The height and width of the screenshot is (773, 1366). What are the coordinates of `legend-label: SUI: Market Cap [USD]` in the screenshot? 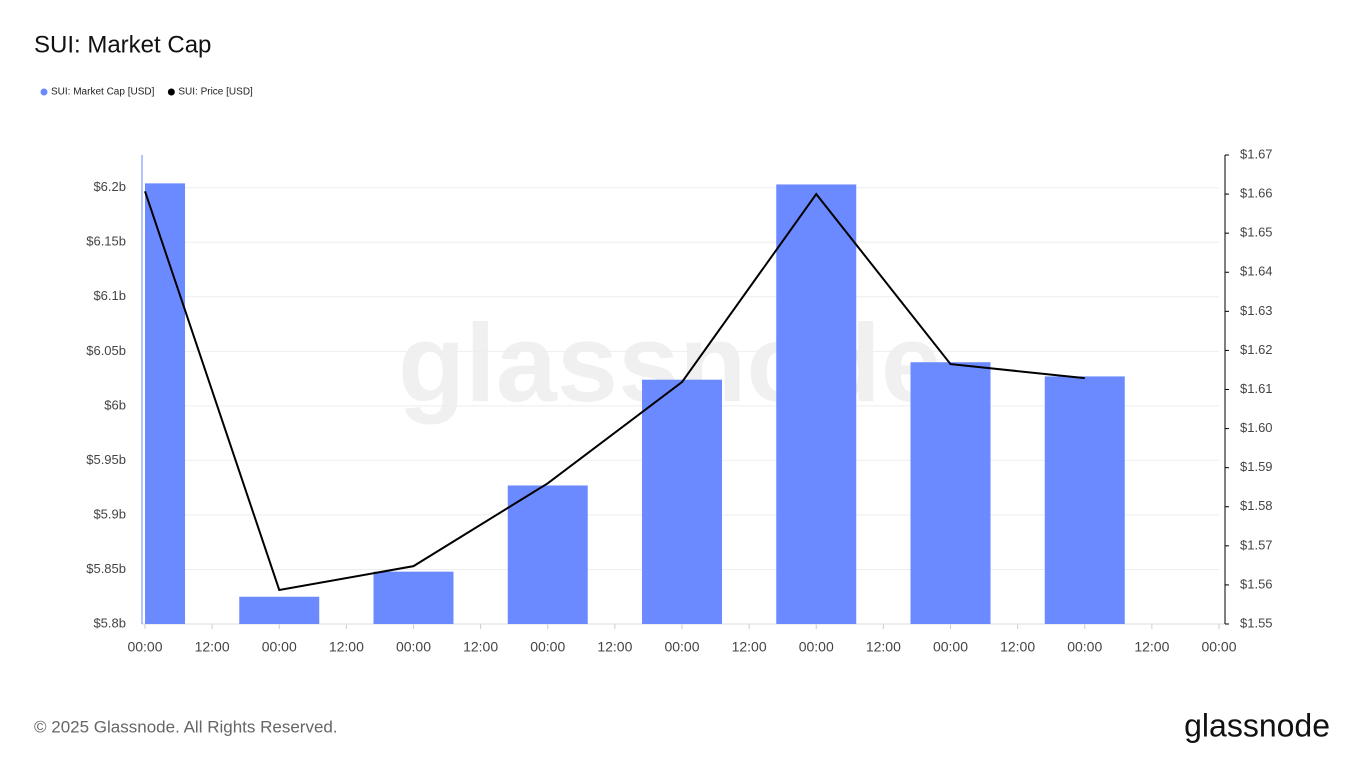 It's located at (103, 92).